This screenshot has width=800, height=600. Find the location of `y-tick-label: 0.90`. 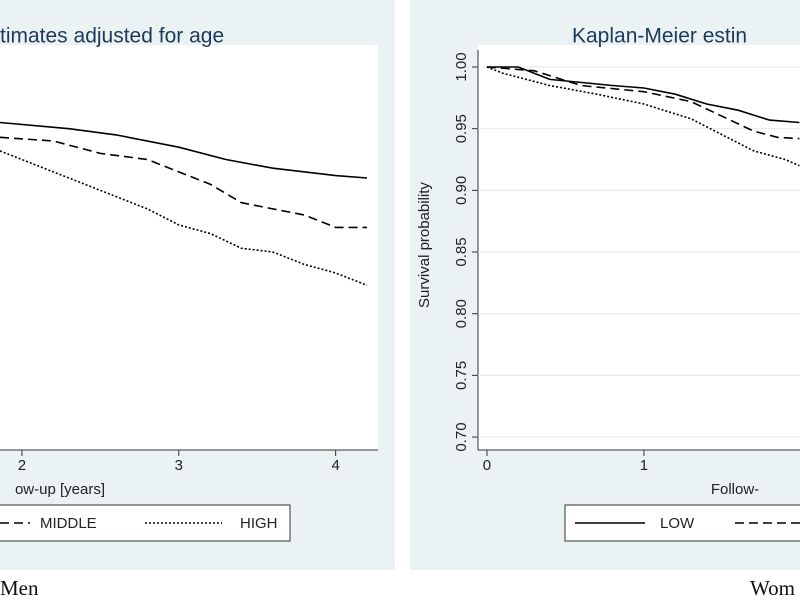

y-tick-label: 0.90 is located at coordinates (461, 190).